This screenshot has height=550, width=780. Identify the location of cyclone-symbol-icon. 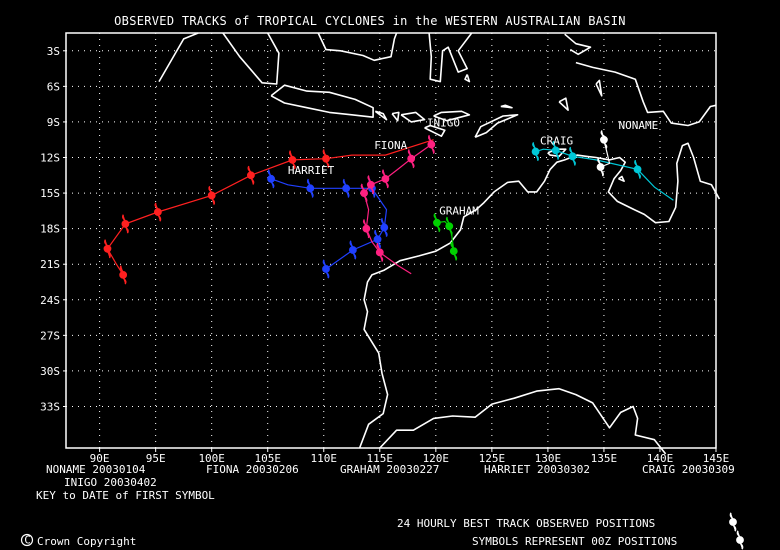
(736, 531).